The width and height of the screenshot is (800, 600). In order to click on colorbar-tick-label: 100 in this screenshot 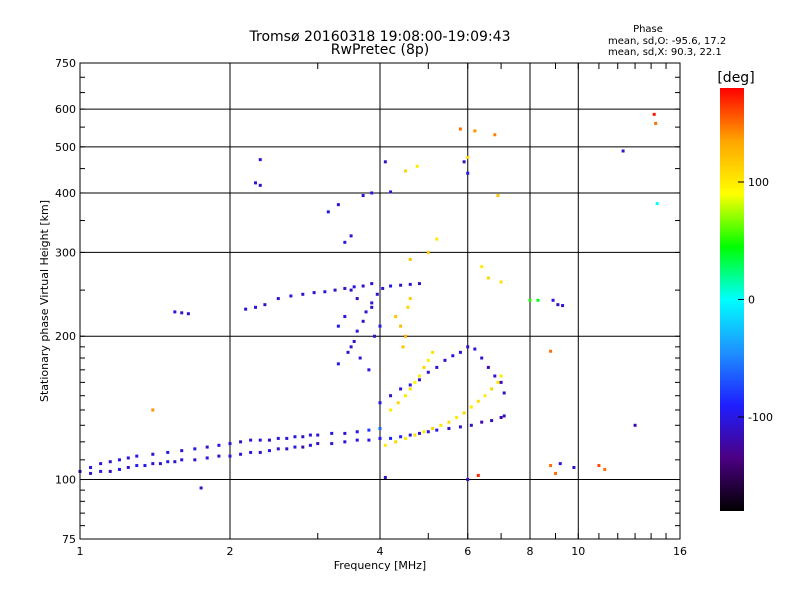, I will do `click(758, 182)`.